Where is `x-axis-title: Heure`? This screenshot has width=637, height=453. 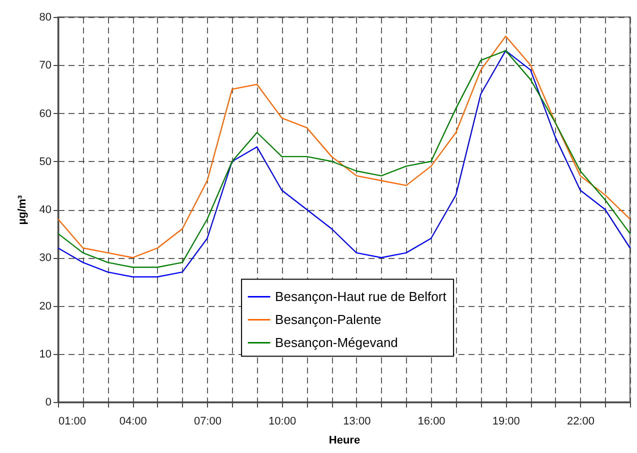
x-axis-title: Heure is located at coordinates (344, 440).